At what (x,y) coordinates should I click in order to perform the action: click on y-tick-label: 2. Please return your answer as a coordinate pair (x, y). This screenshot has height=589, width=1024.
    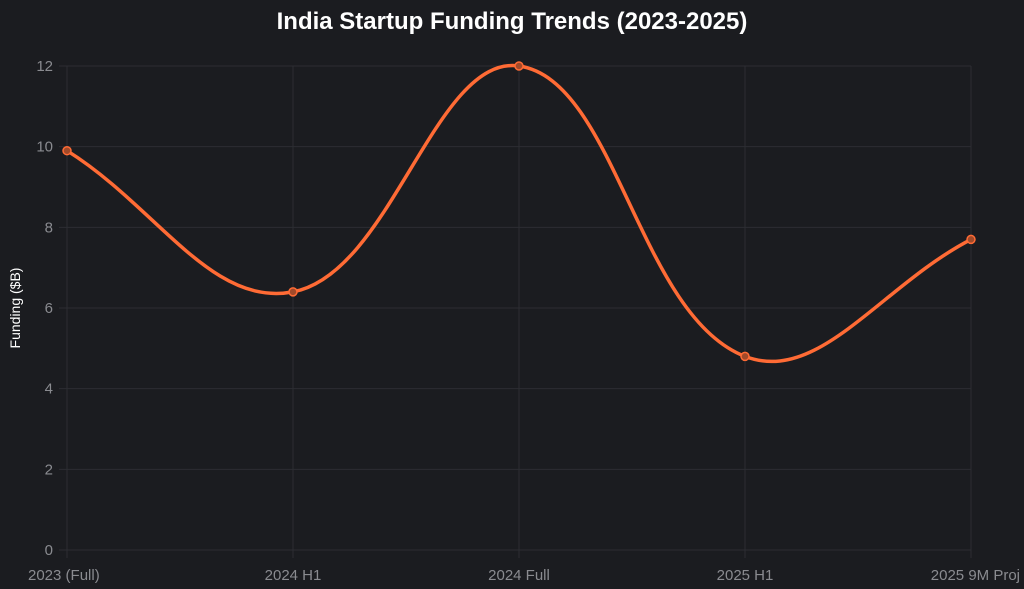
    Looking at the image, I should click on (49, 469).